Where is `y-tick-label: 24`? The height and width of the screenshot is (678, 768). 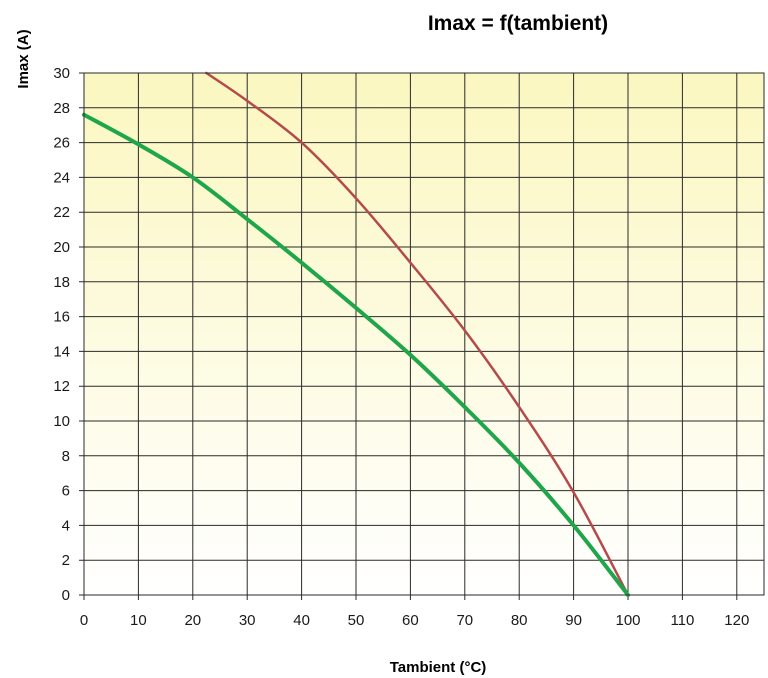 y-tick-label: 24 is located at coordinates (61, 177).